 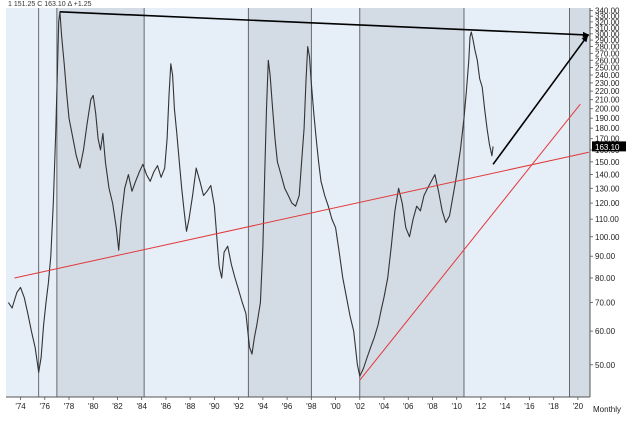 I want to click on y-tick-label: 180.00, so click(x=607, y=128).